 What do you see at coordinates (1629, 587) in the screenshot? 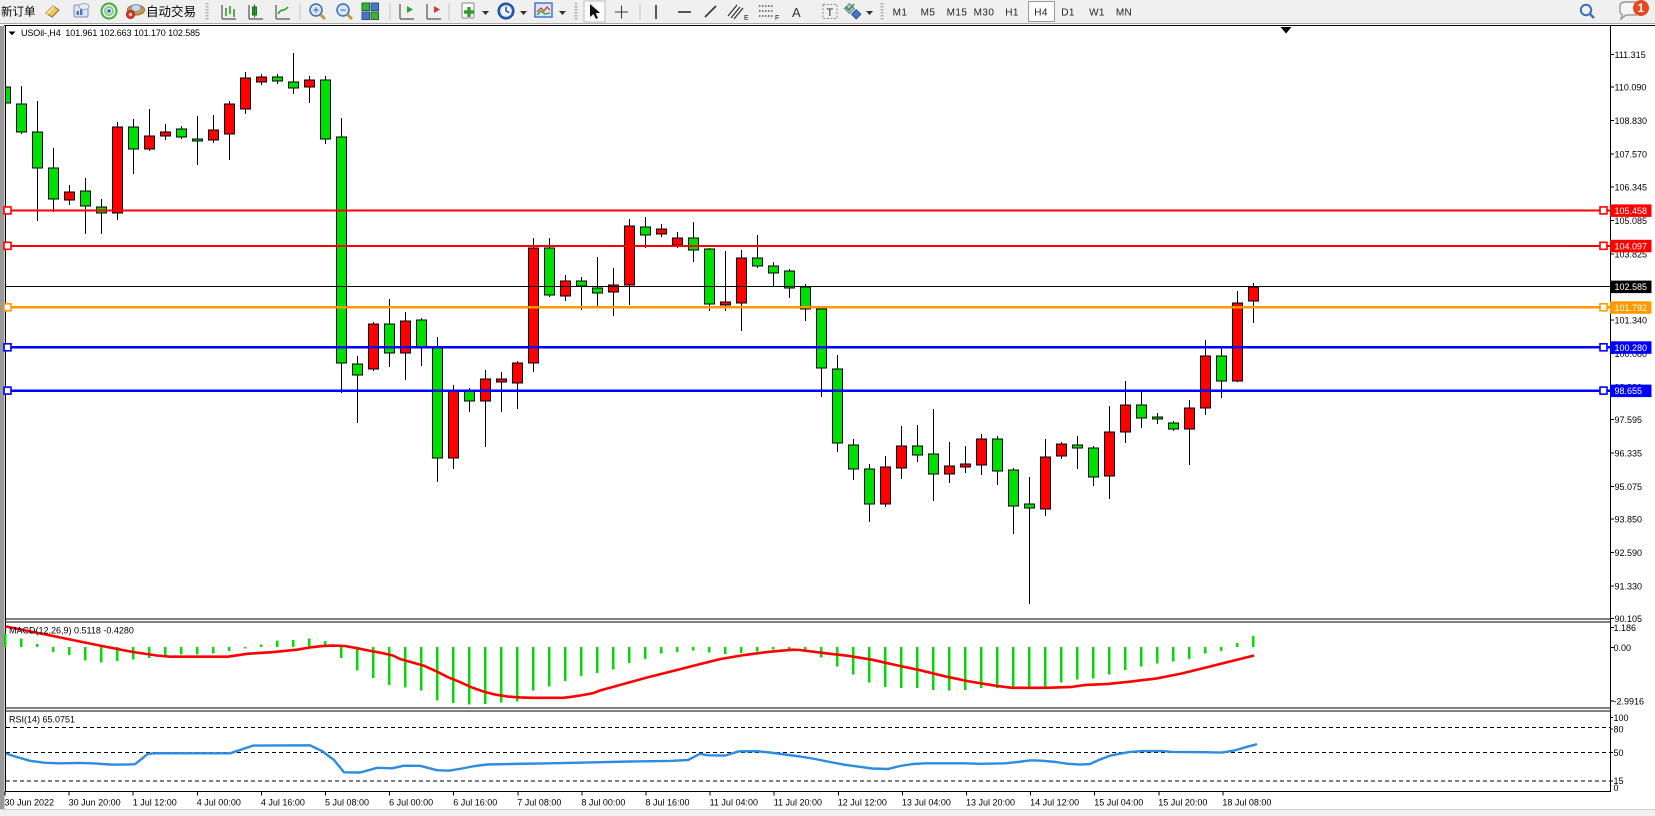
I see `svg-text: 91.330` at bounding box center [1629, 587].